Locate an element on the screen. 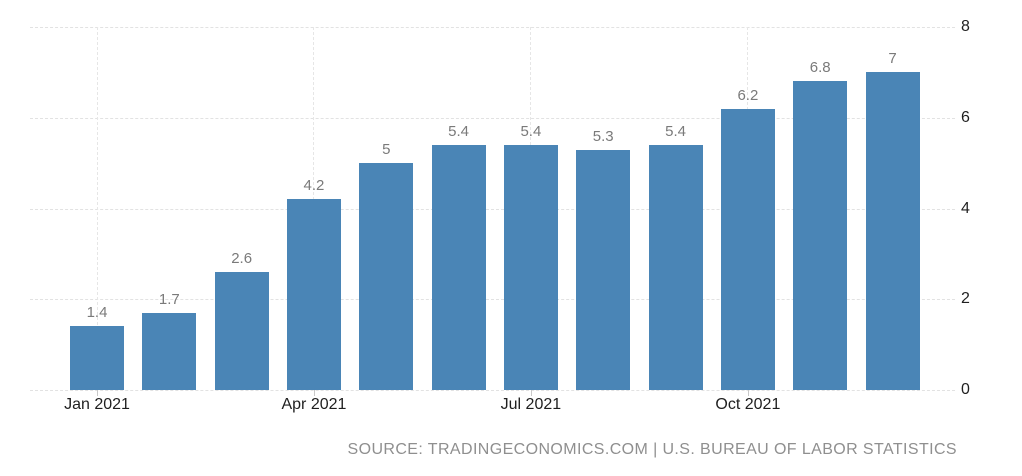 Image resolution: width=1022 pixels, height=476 pixels. bar-apr-2021 is located at coordinates (313, 294).